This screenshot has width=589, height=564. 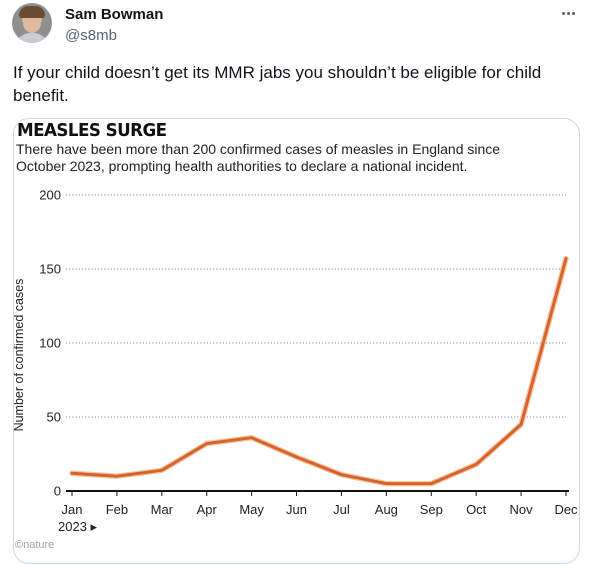 What do you see at coordinates (251, 509) in the screenshot?
I see `x-tick-label-may: May` at bounding box center [251, 509].